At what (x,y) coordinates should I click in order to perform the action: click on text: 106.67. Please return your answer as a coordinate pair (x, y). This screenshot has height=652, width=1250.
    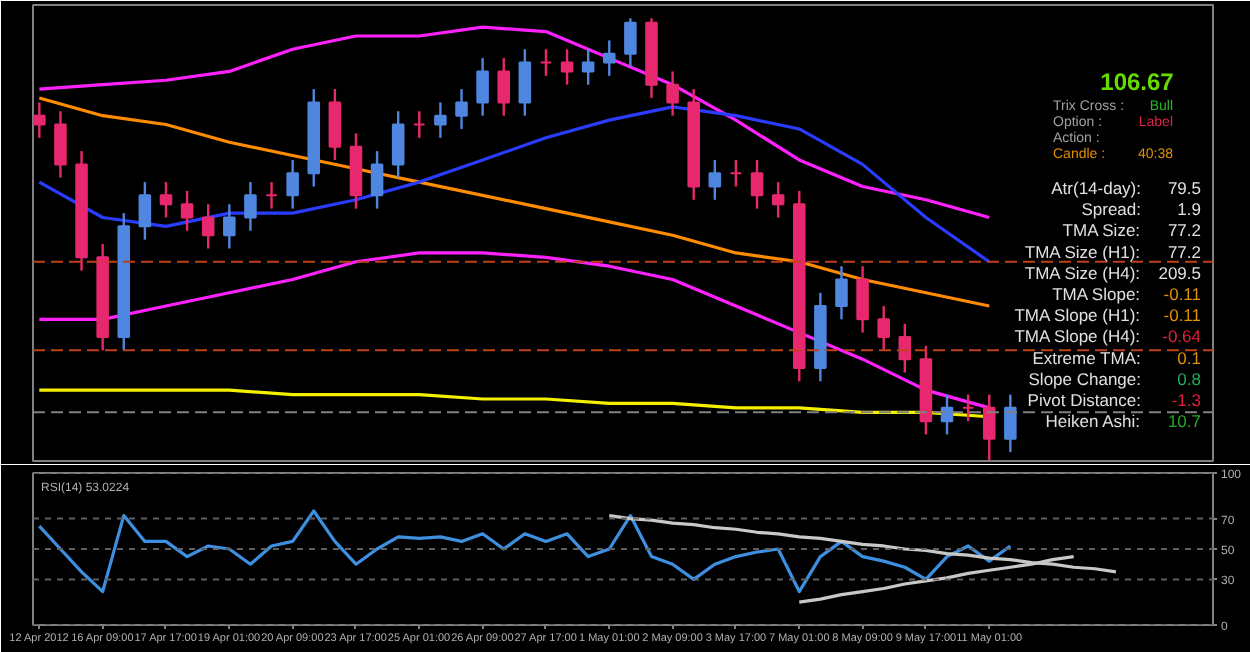
    Looking at the image, I should click on (1137, 82).